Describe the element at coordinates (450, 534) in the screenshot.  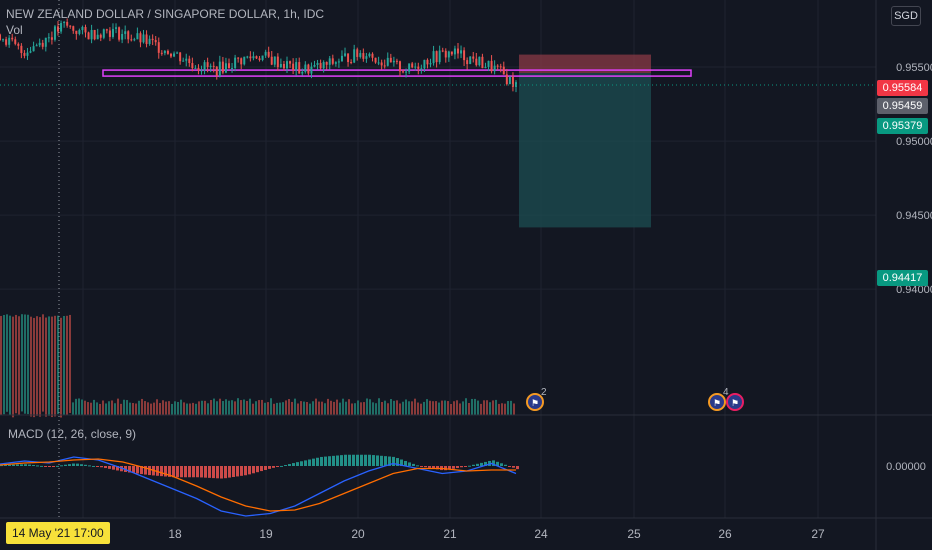
I see `x-tick-label: 21` at that location.